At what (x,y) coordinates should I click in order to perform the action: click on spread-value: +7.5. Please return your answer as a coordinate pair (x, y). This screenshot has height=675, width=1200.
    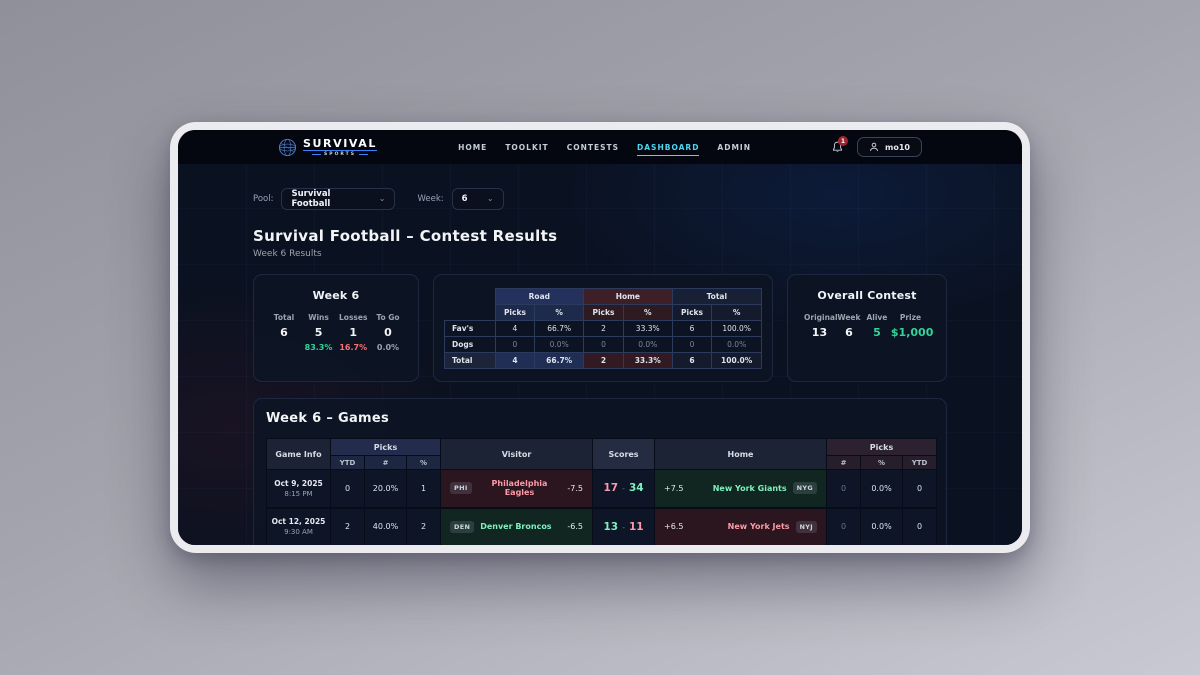
    Looking at the image, I should click on (674, 488).